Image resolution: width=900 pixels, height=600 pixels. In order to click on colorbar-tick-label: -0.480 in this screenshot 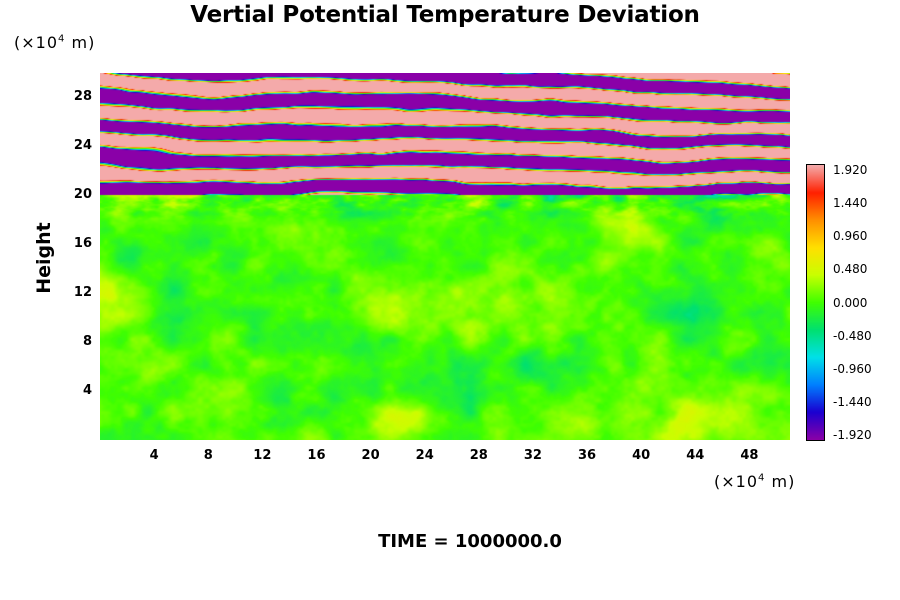, I will do `click(852, 335)`.